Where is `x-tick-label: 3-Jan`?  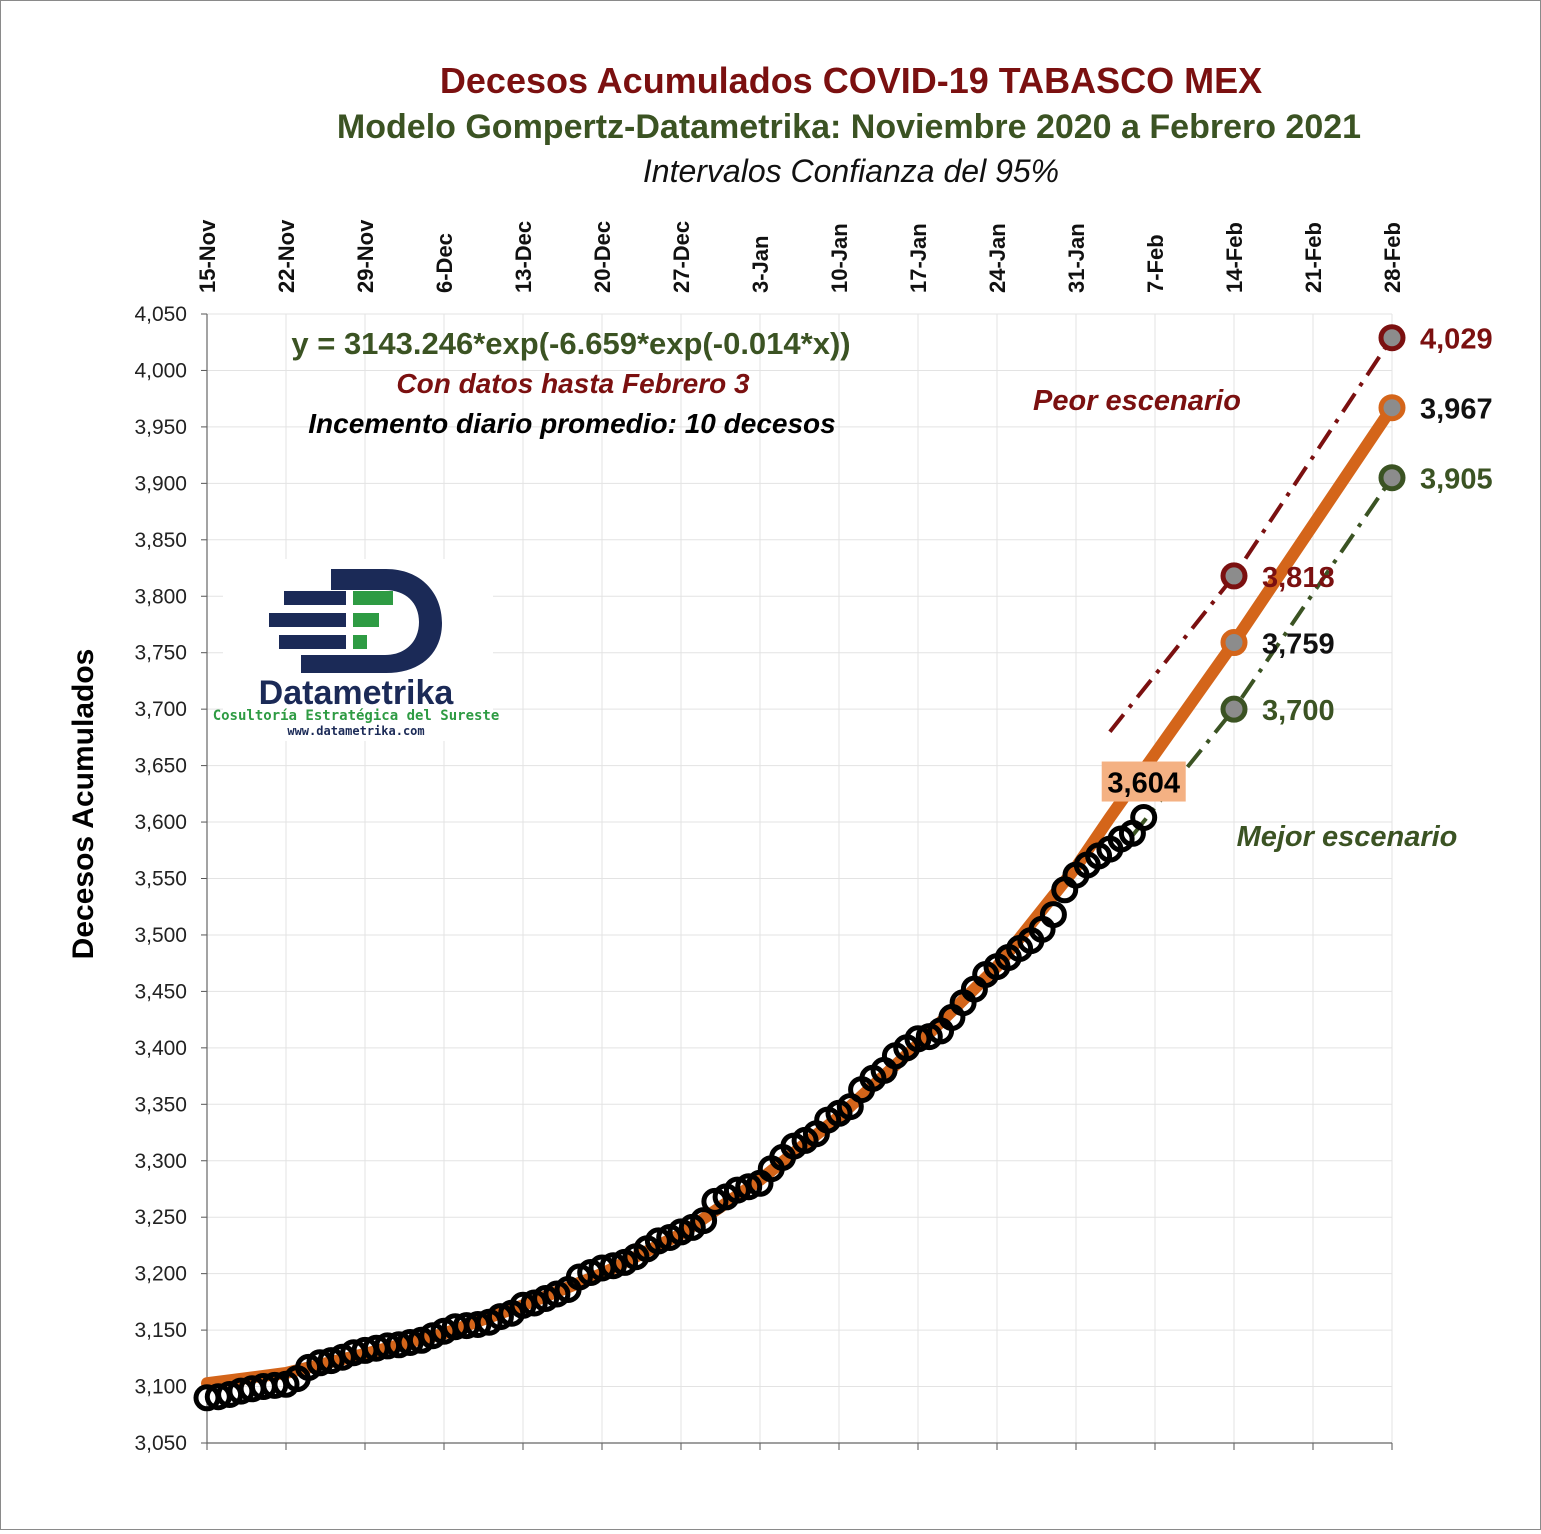 x-tick-label: 3-Jan is located at coordinates (760, 264).